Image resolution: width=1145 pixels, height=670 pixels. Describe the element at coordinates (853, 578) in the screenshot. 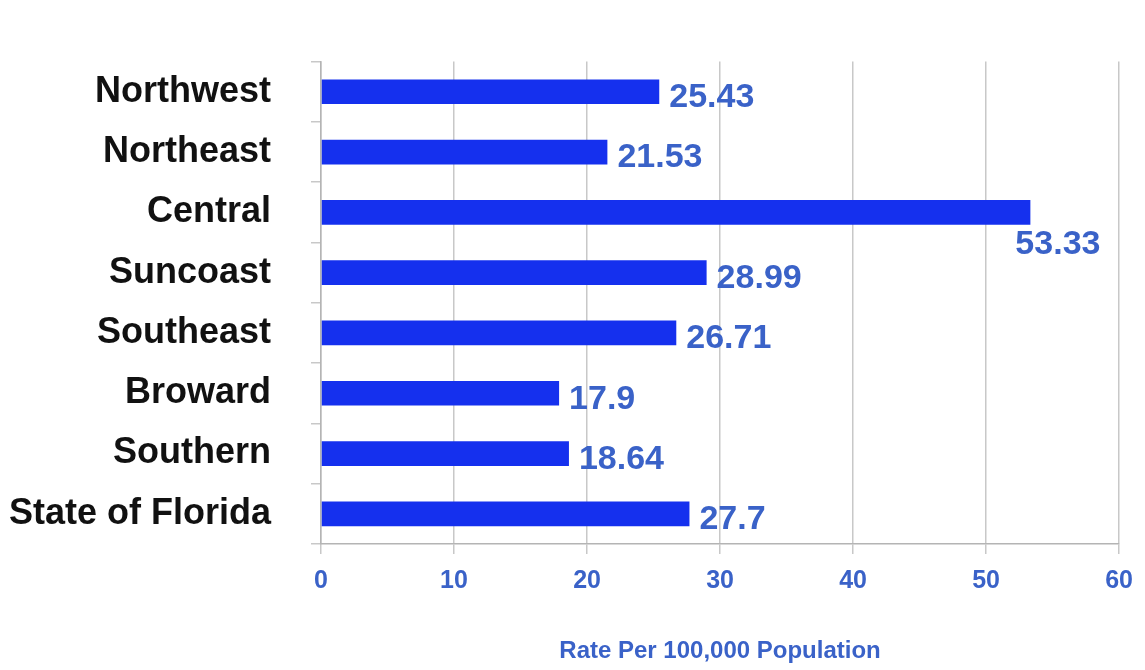

I see `x-tick-label: 40` at that location.